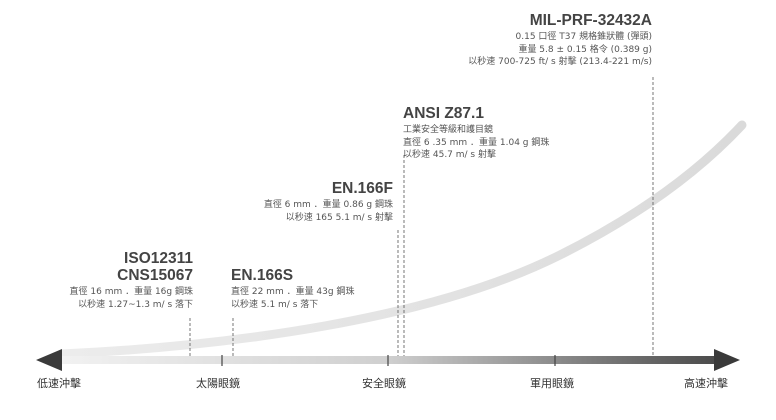 The height and width of the screenshot is (420, 776). I want to click on en166f-desc-line2: 以秒速 165 5.1 m/ s 射擊, so click(339, 217).